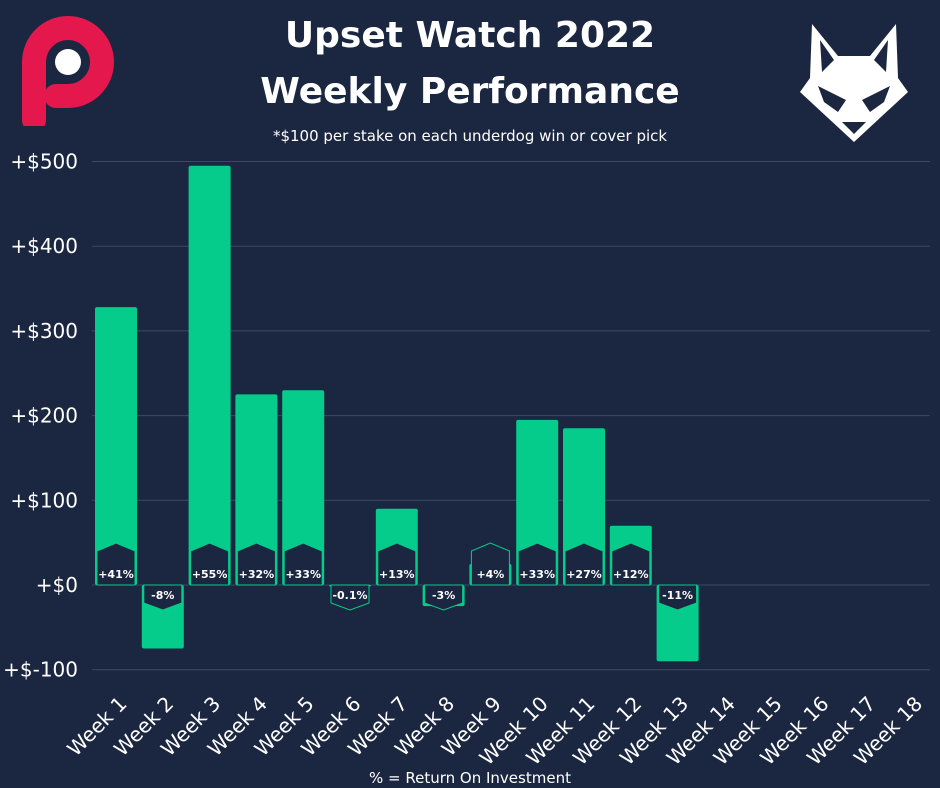  Describe the element at coordinates (470, 778) in the screenshot. I see `roi-footnote: % = Return On Investment` at that location.